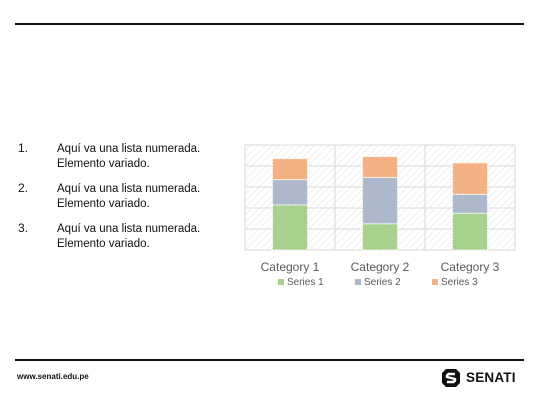  What do you see at coordinates (23, 148) in the screenshot?
I see `list-item-number: 1.` at bounding box center [23, 148].